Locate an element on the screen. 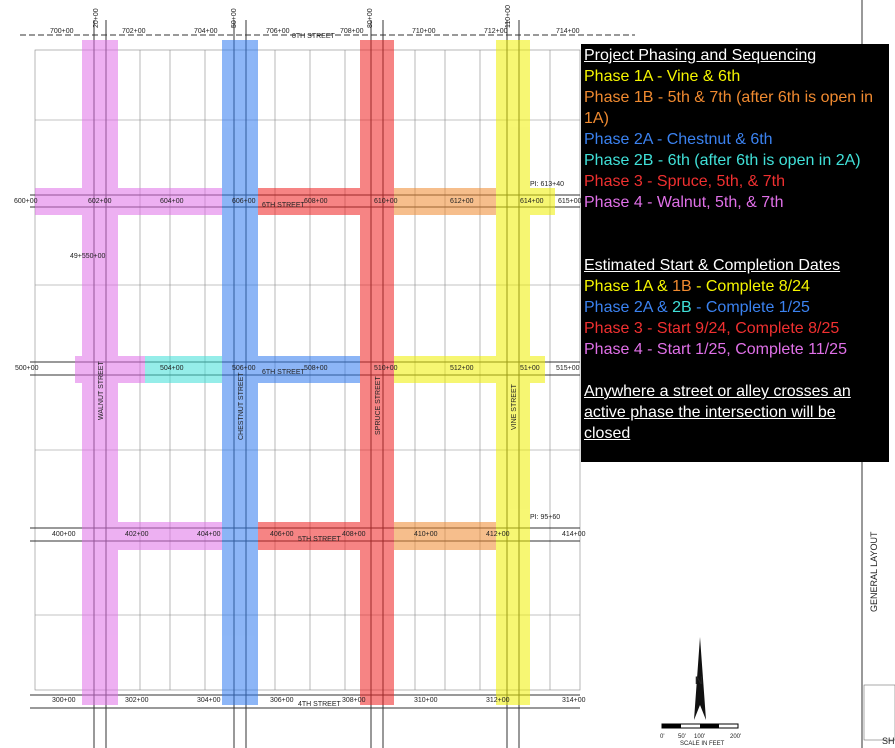 Image resolution: width=895 pixels, height=748 pixels. station-label: 508+00 is located at coordinates (316, 368).